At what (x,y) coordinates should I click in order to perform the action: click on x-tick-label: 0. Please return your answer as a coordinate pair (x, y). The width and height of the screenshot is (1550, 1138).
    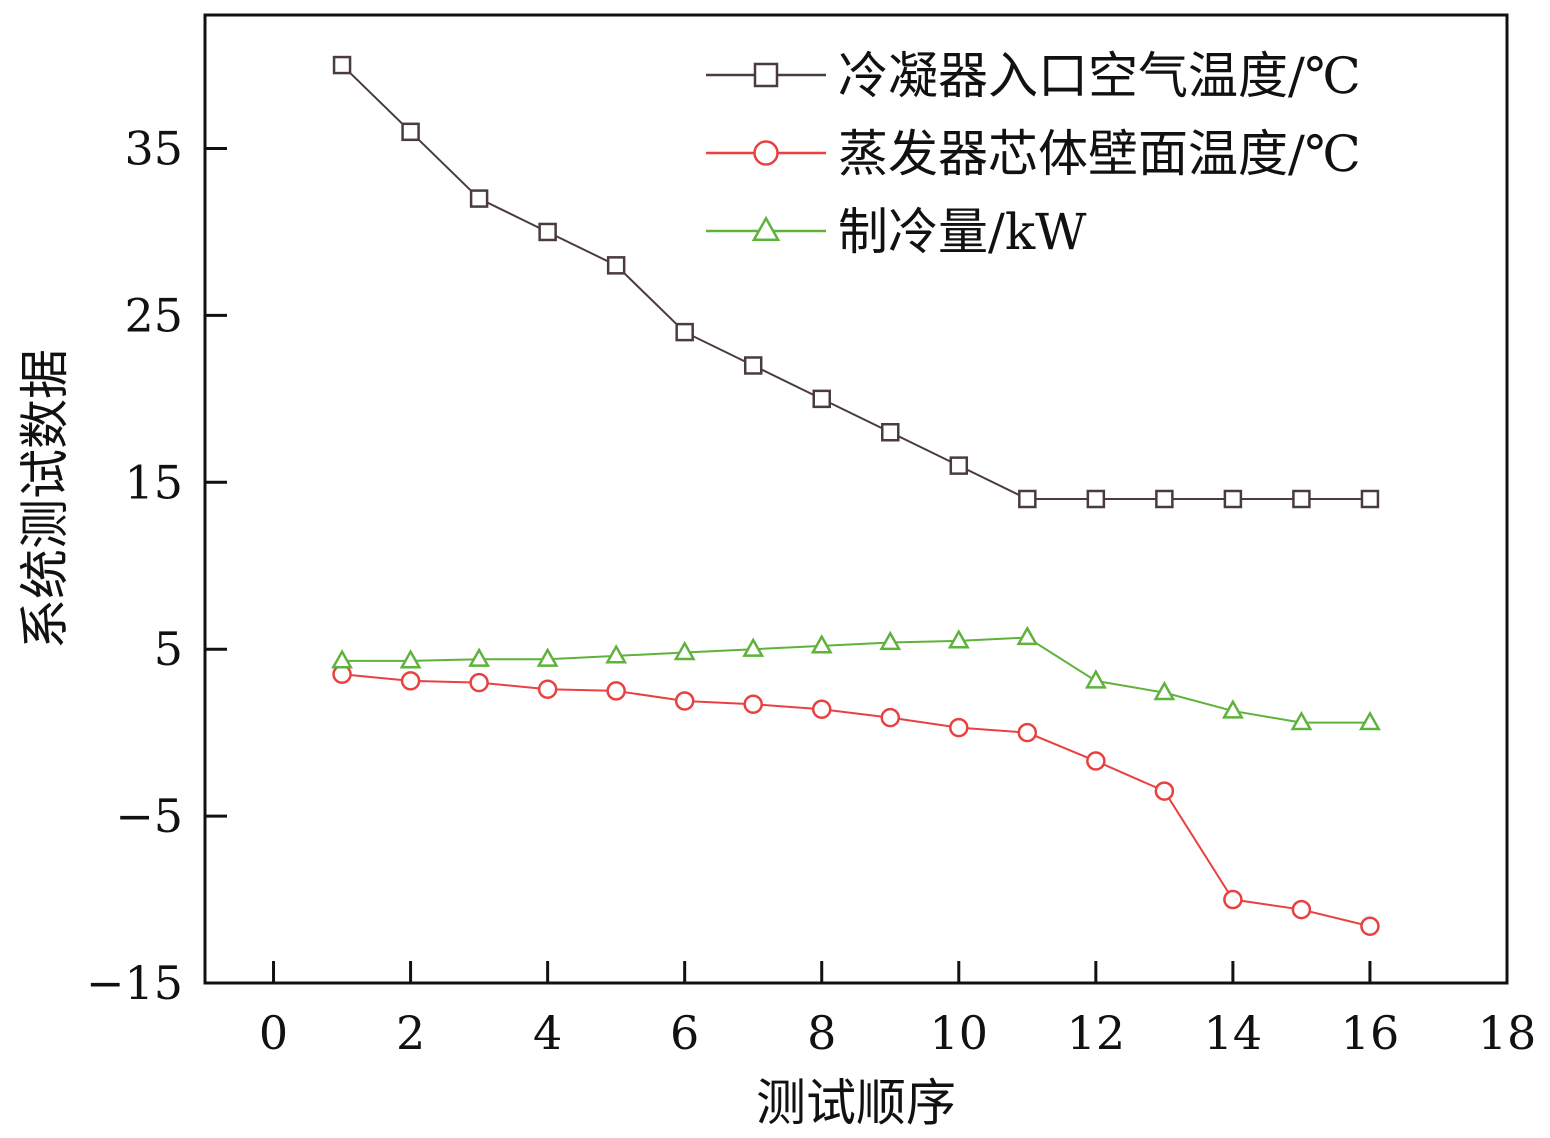
    Looking at the image, I should click on (273, 1033).